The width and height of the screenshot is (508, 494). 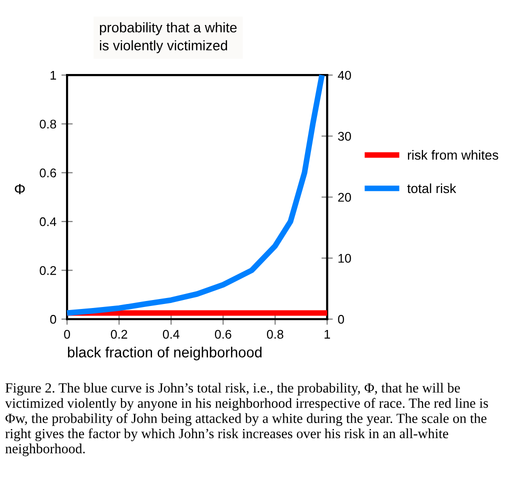 I want to click on x-tick-label: 0.2, so click(x=119, y=334).